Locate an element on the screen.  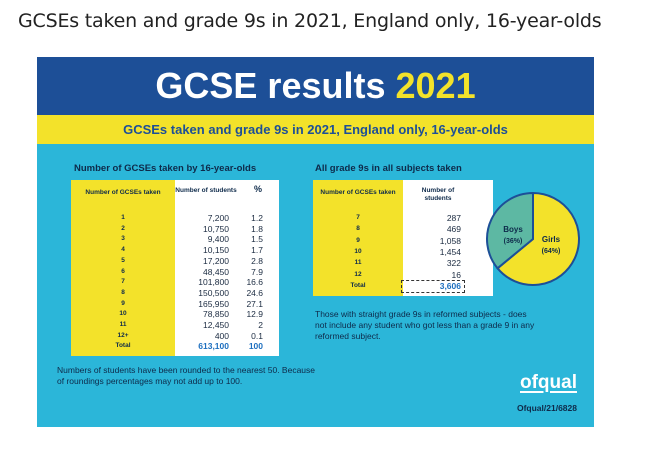
pie-pct-girls: (64%) is located at coordinates (551, 251).